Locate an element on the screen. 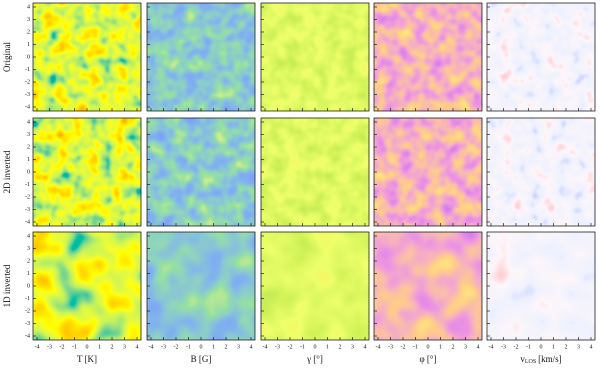 Image resolution: width=600 pixels, height=368 pixels. column-label: B [G] is located at coordinates (201, 359).